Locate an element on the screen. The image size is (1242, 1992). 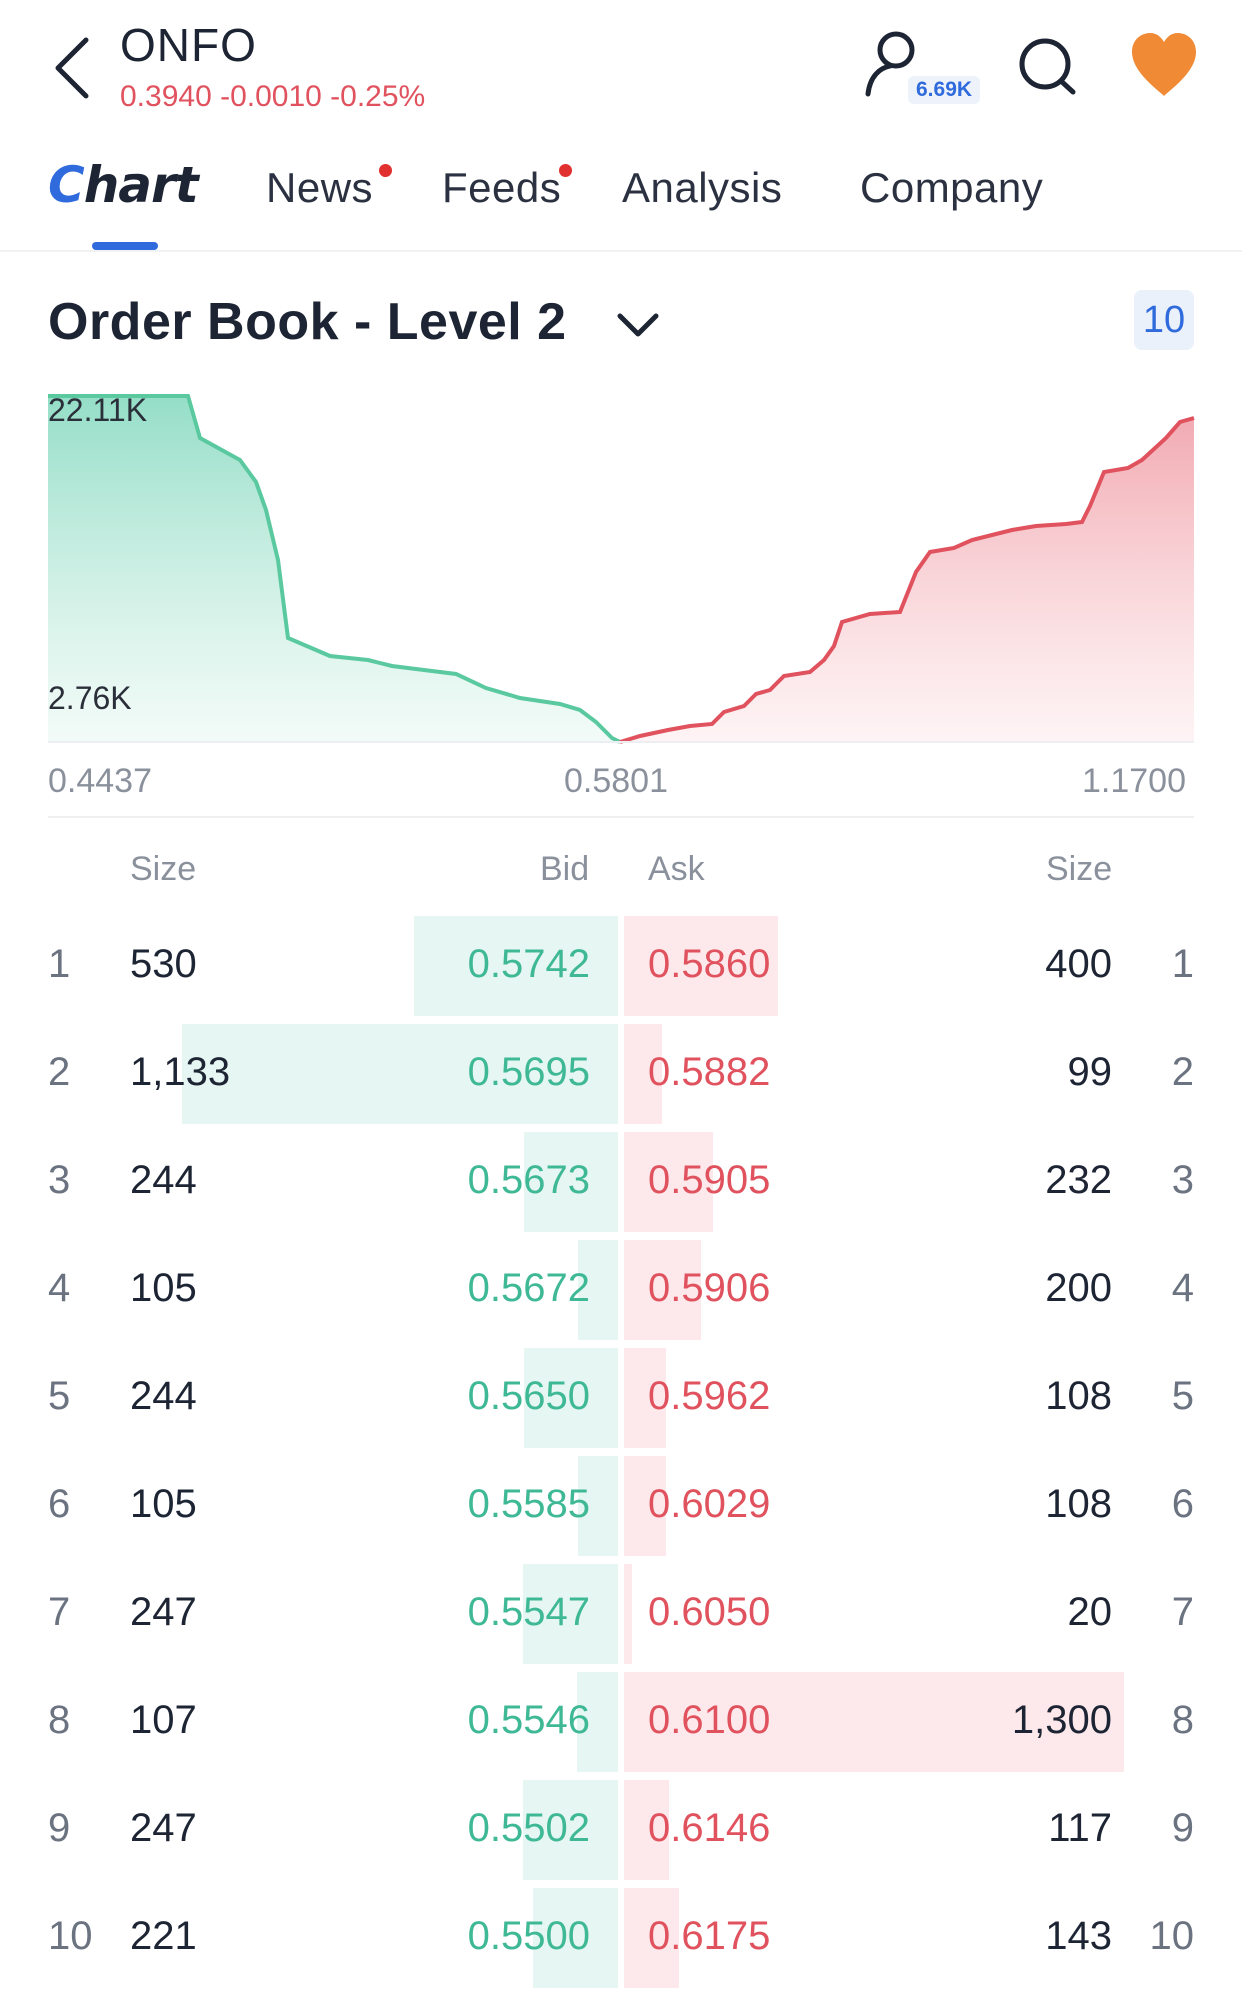
feeds-notification-dot is located at coordinates (565, 170).